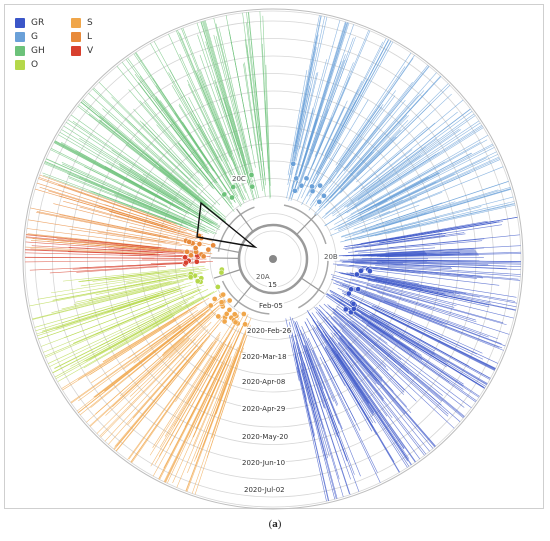 This screenshot has height=541, width=550. What do you see at coordinates (29, 23) in the screenshot?
I see `legend-item-gr: GR` at bounding box center [29, 23].